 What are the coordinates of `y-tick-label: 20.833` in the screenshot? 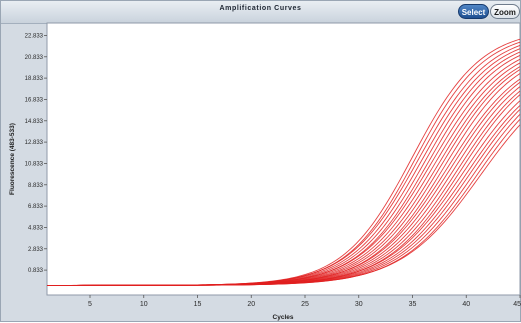 It's located at (34, 58).